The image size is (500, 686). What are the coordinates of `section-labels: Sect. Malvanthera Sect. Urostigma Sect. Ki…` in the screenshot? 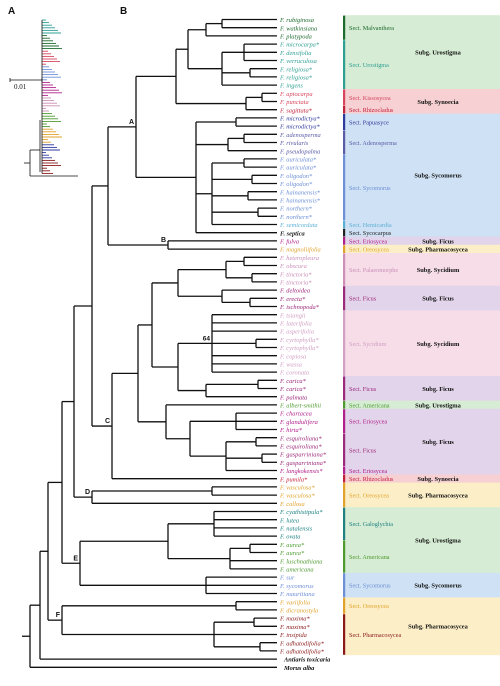 It's located at (375, 332).